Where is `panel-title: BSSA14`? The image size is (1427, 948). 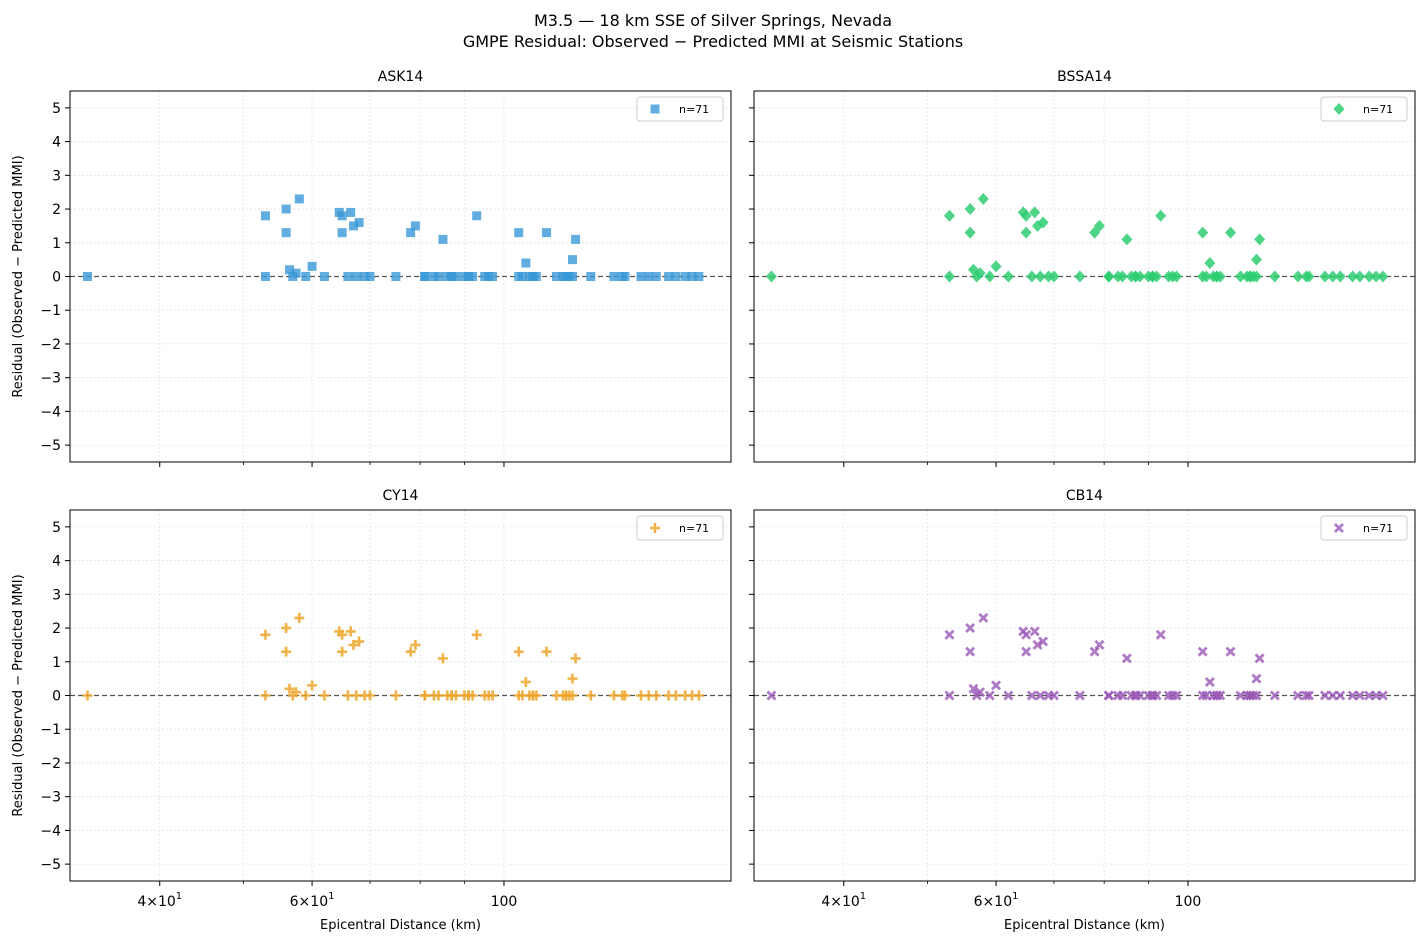
panel-title: BSSA14 is located at coordinates (1084, 77).